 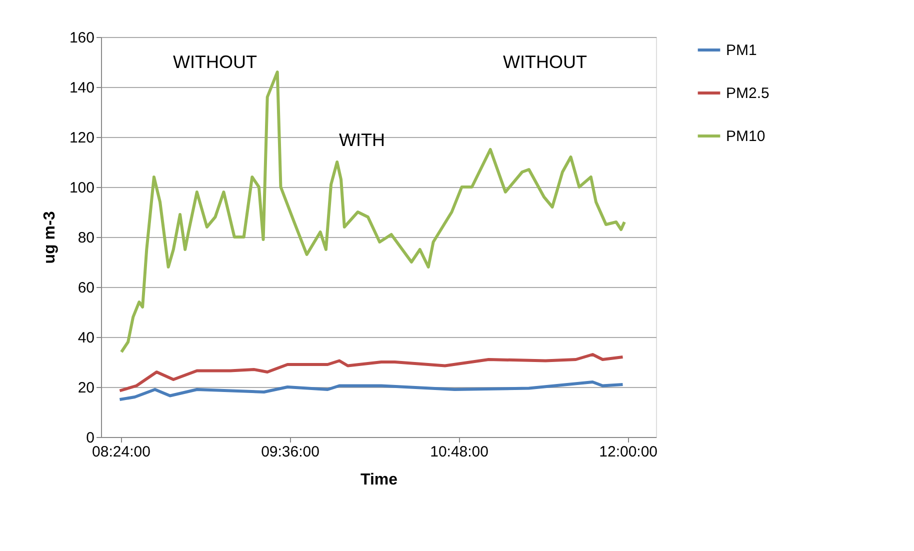 What do you see at coordinates (746, 136) in the screenshot?
I see `legend-label: PM10` at bounding box center [746, 136].